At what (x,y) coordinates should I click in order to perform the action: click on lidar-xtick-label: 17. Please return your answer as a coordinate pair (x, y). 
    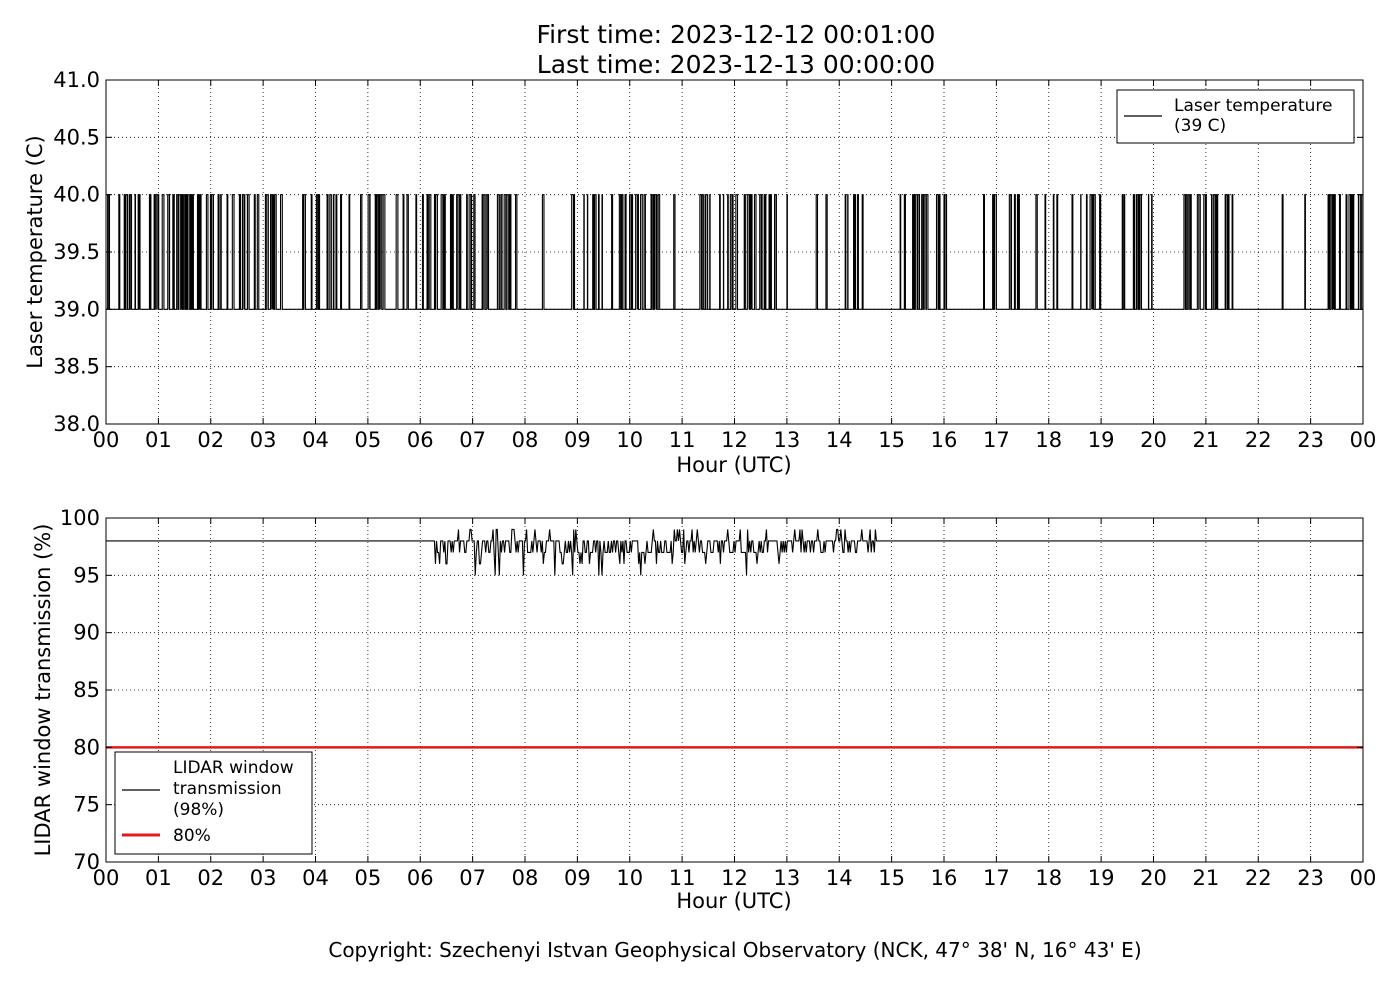
    Looking at the image, I should click on (996, 878).